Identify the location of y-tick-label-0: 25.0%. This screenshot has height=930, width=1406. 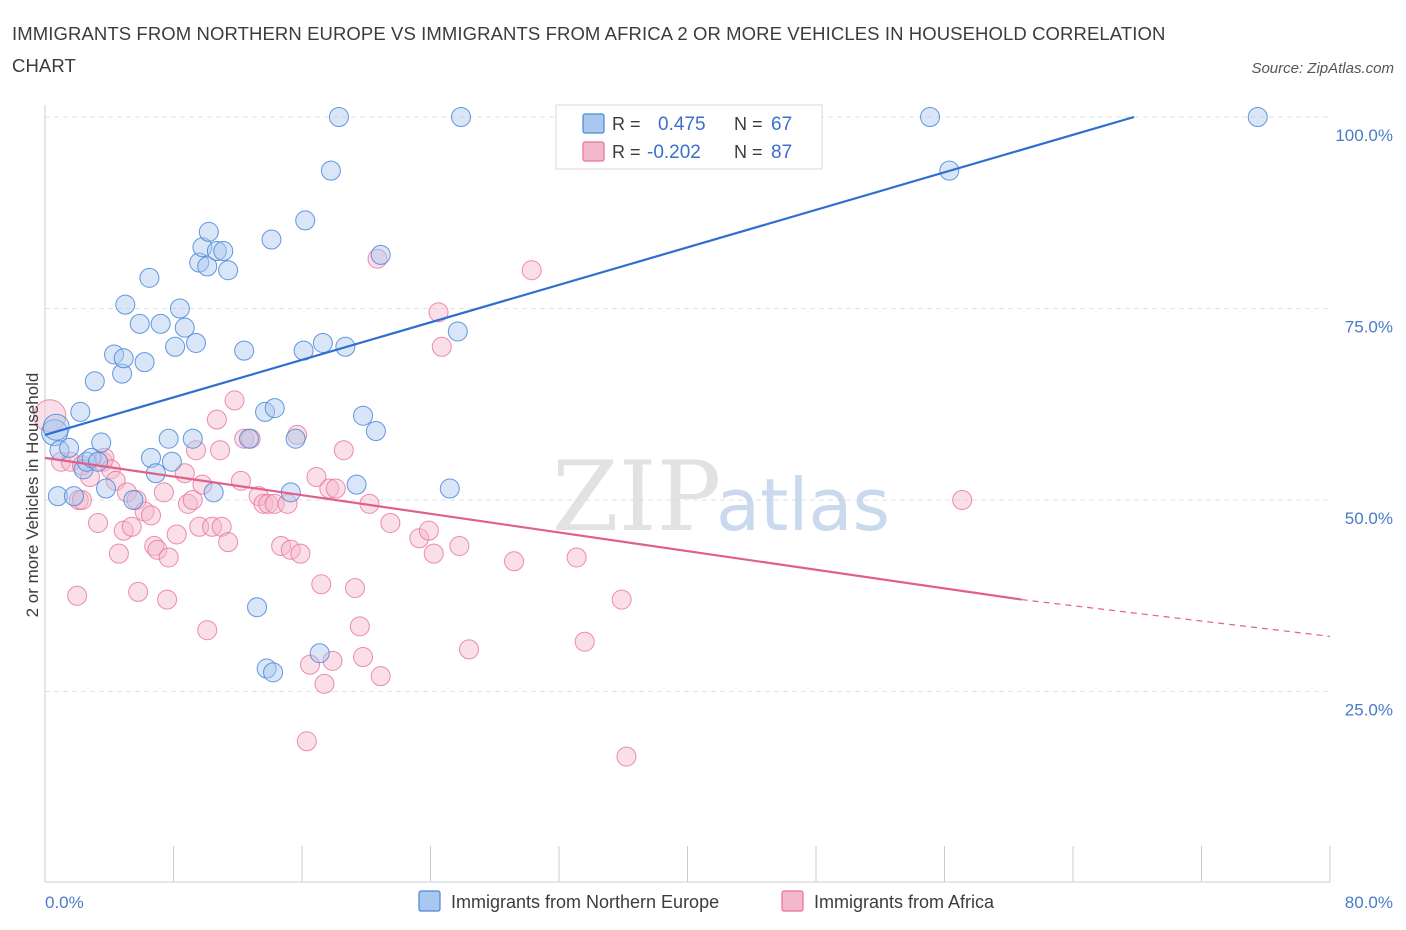
(1369, 710).